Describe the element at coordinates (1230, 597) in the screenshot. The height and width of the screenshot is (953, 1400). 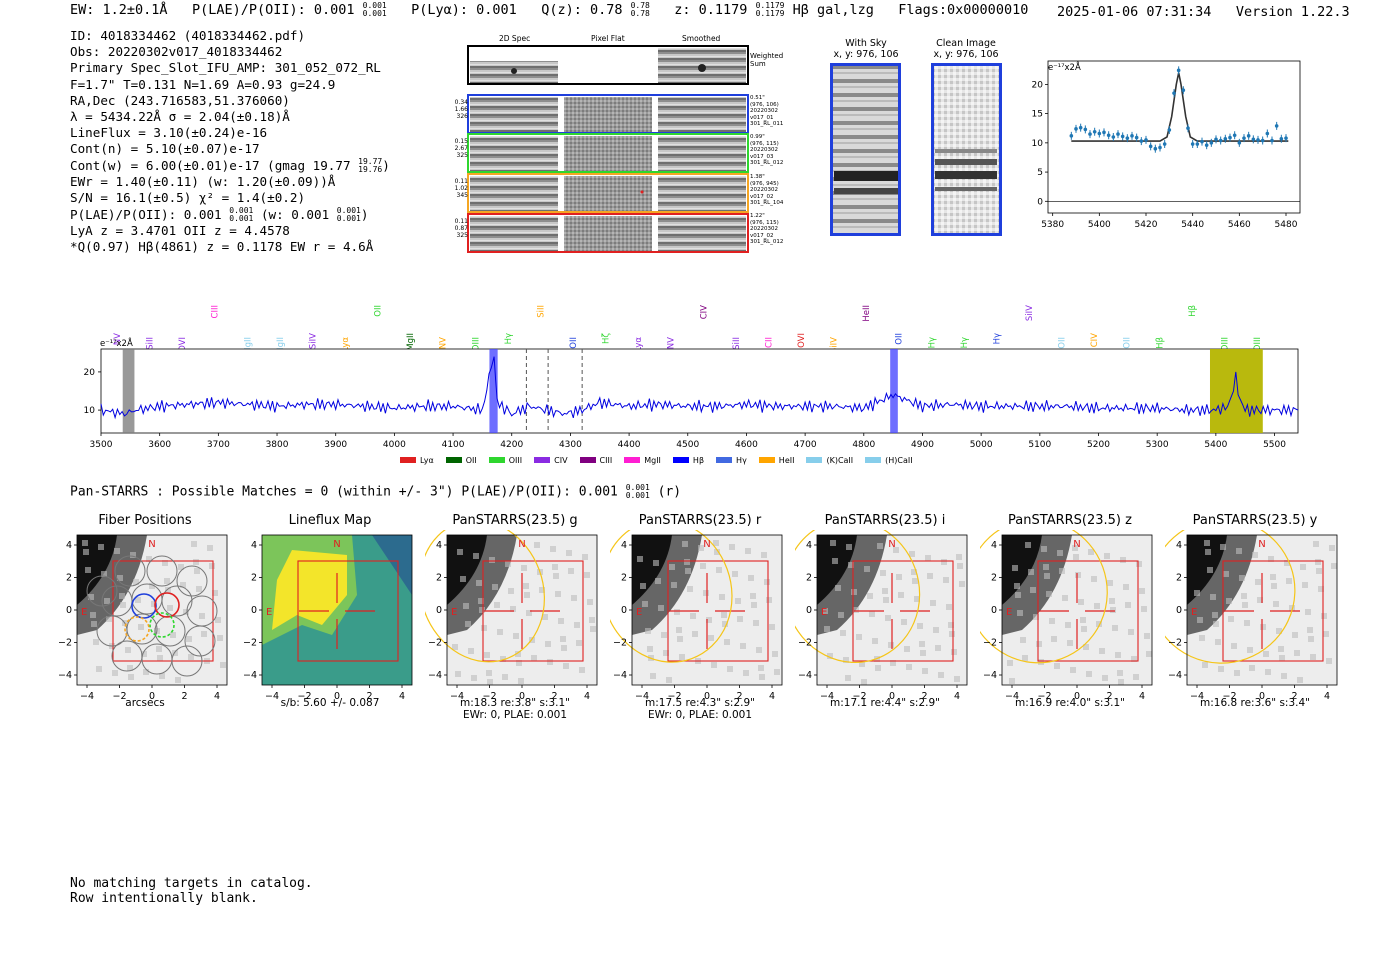
I see `galaxy-ellipse` at that location.